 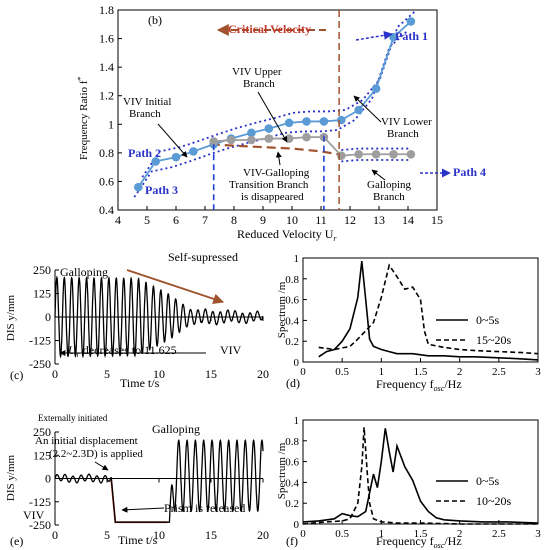 What do you see at coordinates (263, 220) in the screenshot?
I see `b-xtick-label: 9` at bounding box center [263, 220].